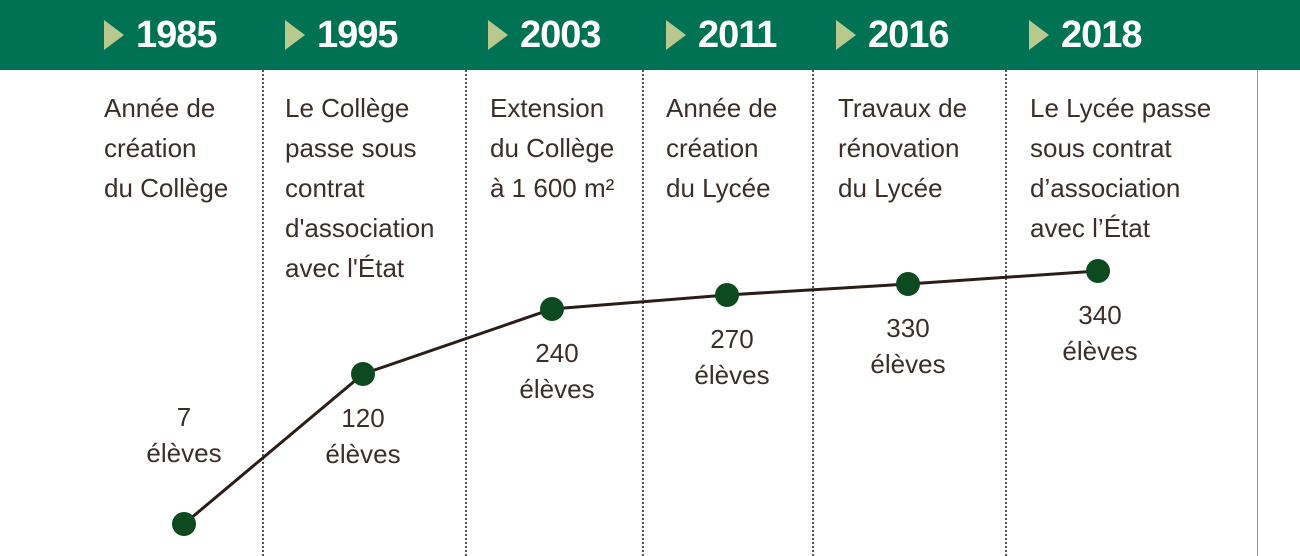  What do you see at coordinates (1098, 271) in the screenshot?
I see `data-point-2018` at bounding box center [1098, 271].